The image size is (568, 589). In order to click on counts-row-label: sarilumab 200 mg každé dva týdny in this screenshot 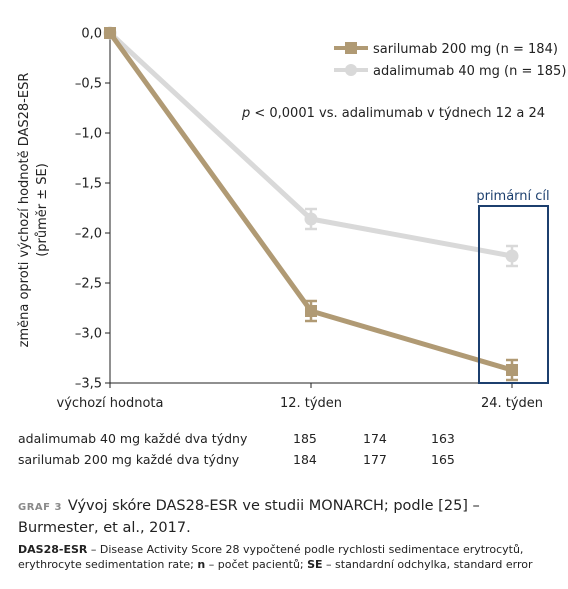, I will do `click(129, 459)`.